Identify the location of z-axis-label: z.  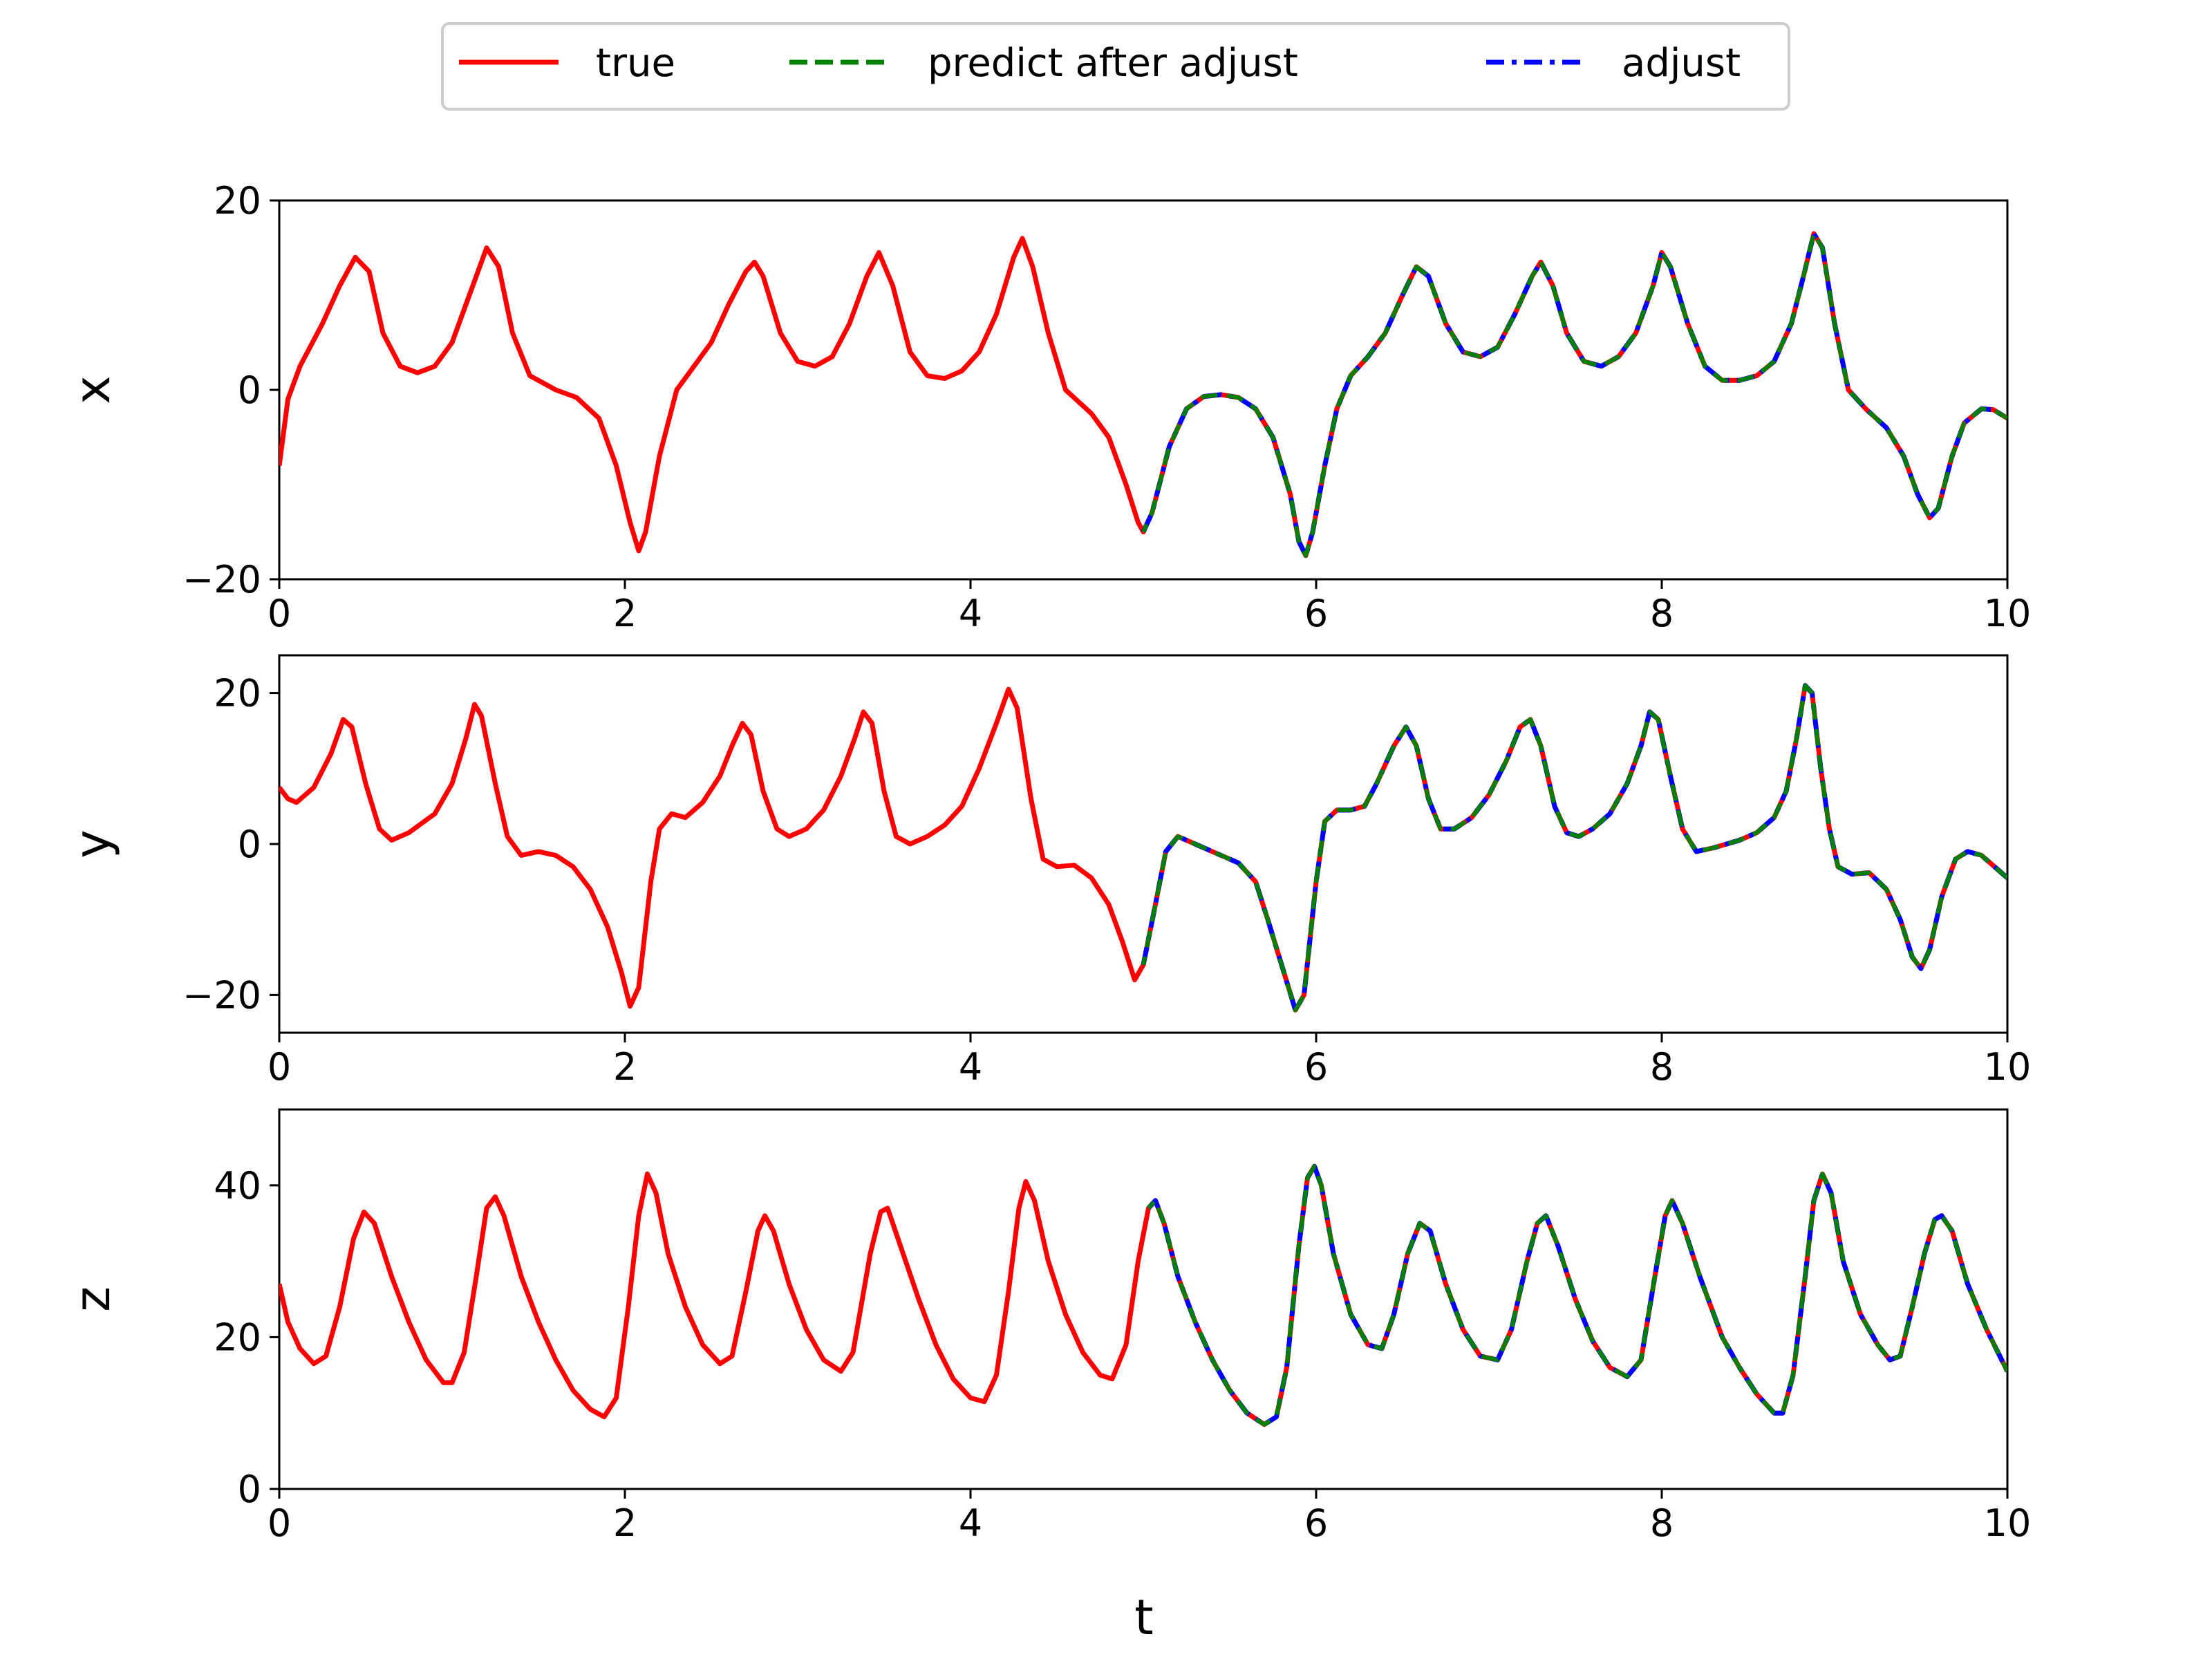
(92, 1299).